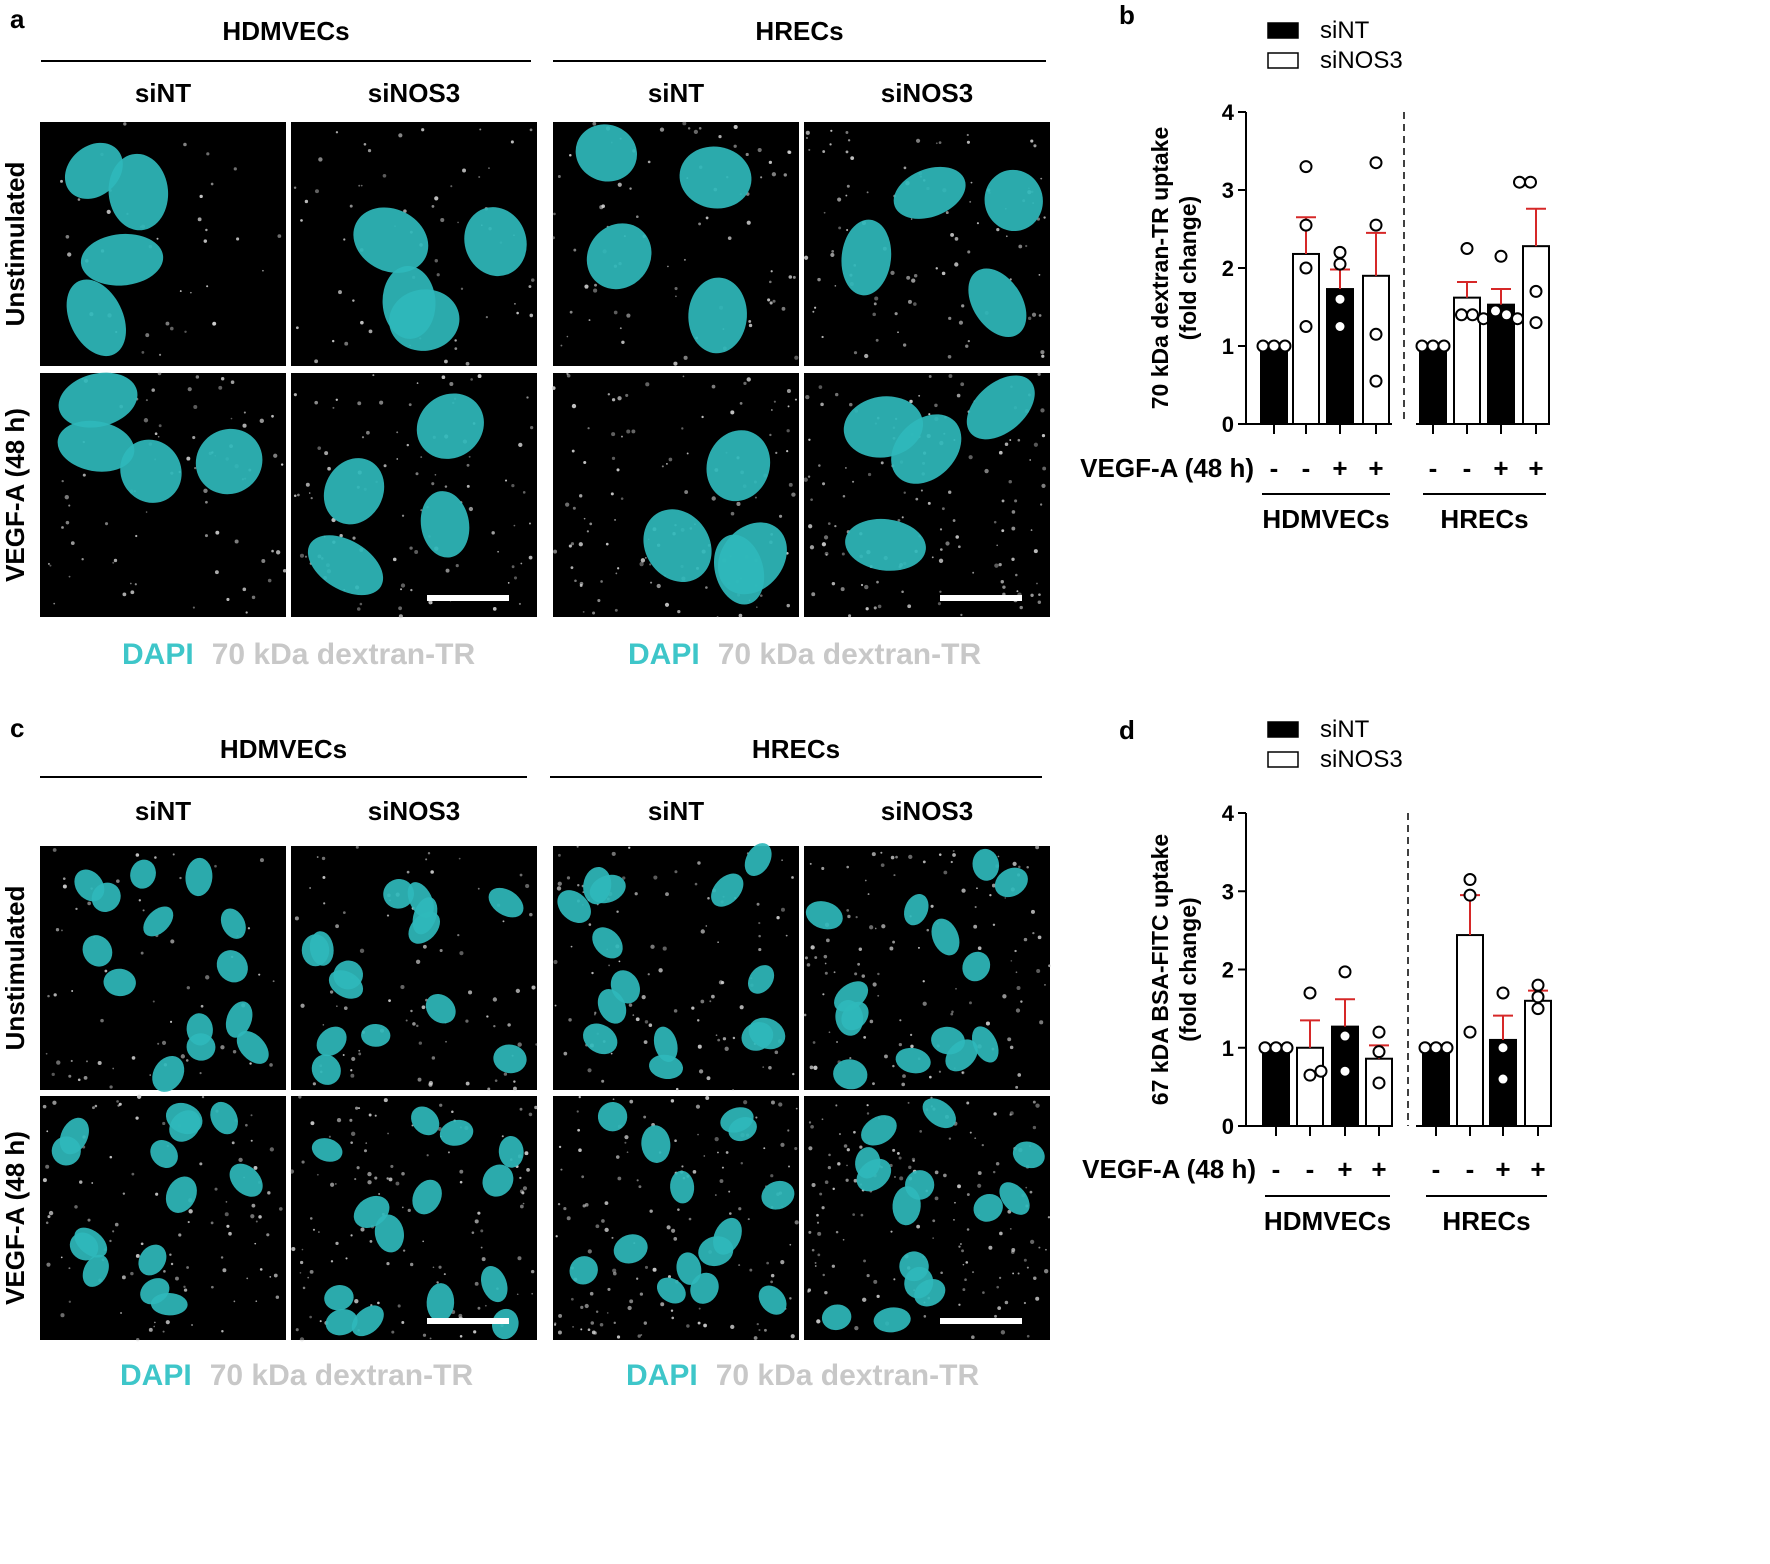 Image resolution: width=1770 pixels, height=1564 pixels. What do you see at coordinates (1503, 1079) in the screenshot?
I see `data-point` at bounding box center [1503, 1079].